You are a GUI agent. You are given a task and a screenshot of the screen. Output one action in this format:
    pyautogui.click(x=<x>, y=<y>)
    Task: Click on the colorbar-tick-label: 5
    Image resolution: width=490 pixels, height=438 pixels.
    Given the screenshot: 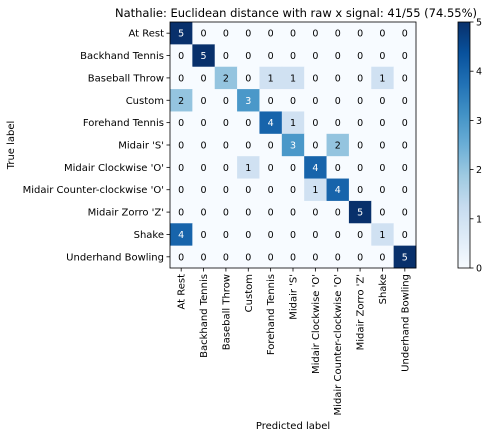 What is the action you would take?
    pyautogui.click(x=479, y=23)
    